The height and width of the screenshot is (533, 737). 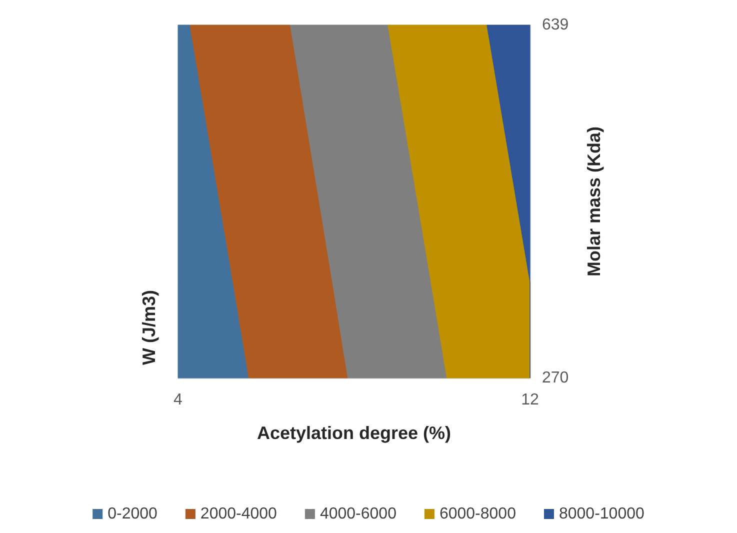 What do you see at coordinates (477, 514) in the screenshot?
I see `legend-label: 6000-8000` at bounding box center [477, 514].